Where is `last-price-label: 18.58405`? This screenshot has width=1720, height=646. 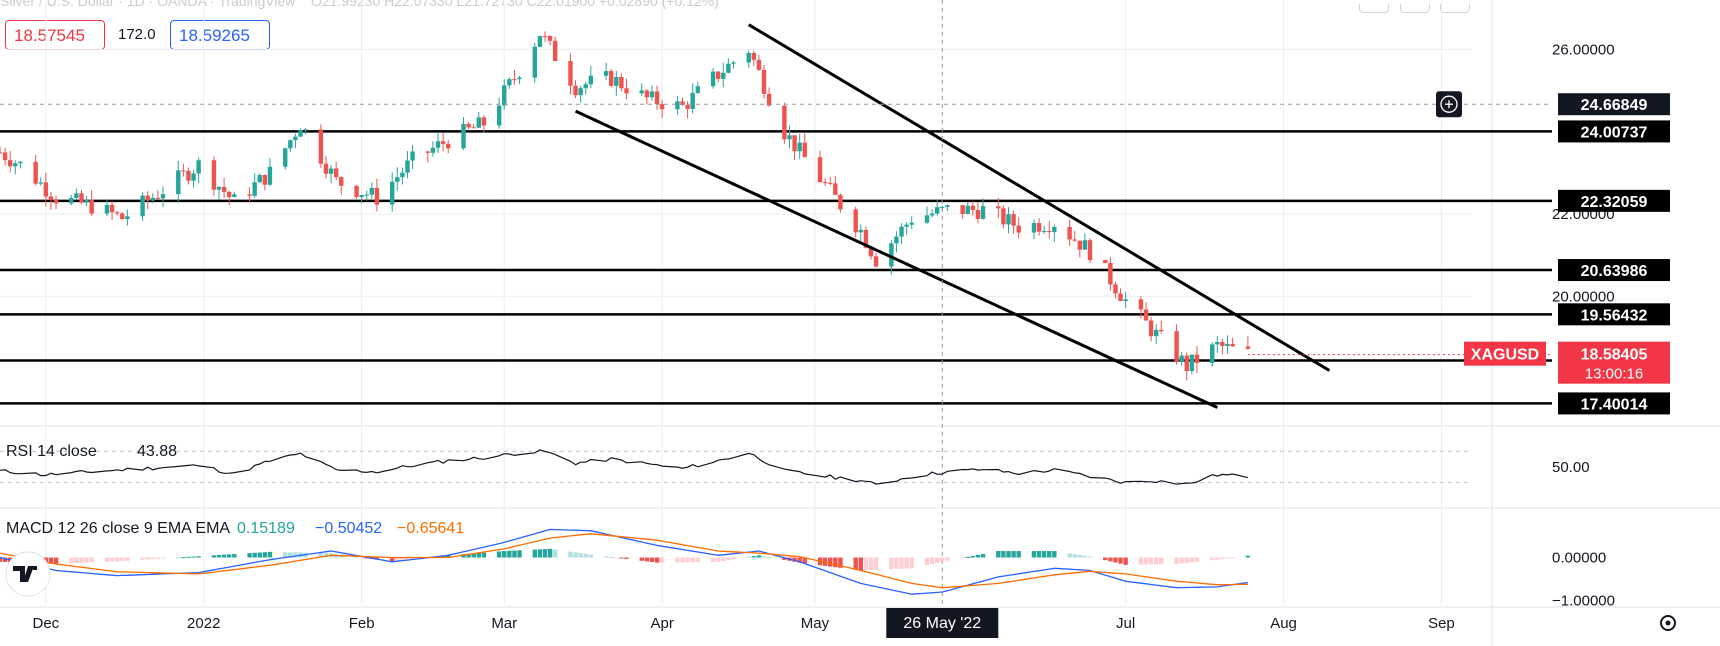 last-price-label: 18.58405 is located at coordinates (1614, 355).